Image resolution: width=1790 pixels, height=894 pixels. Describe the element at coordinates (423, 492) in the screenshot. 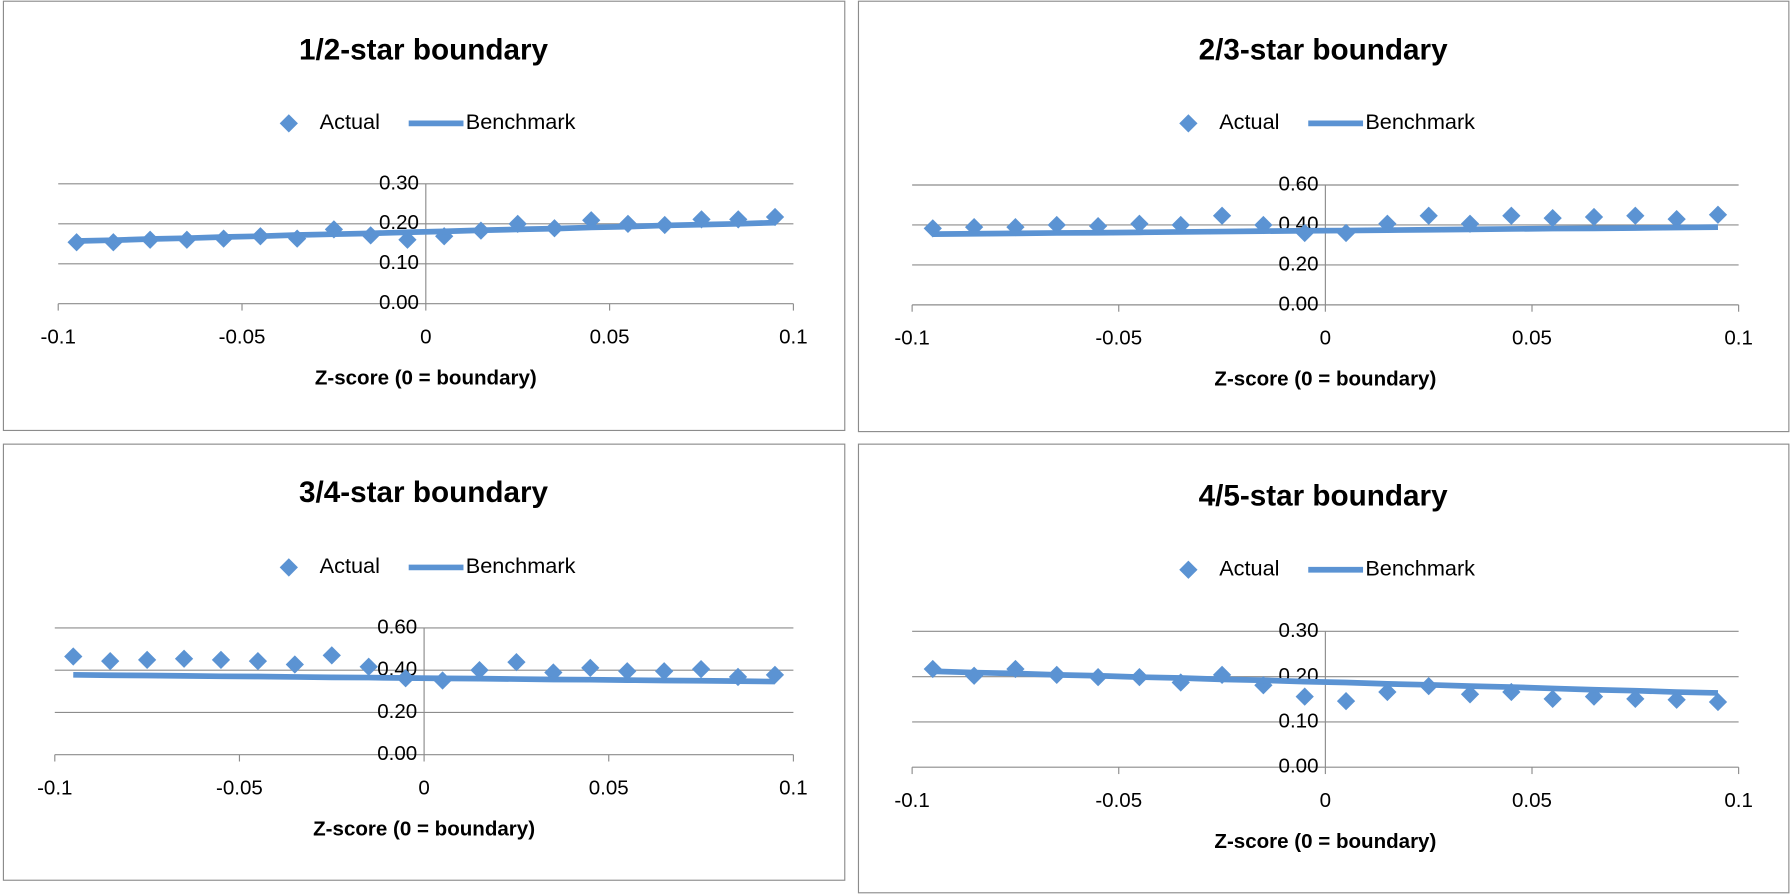

I see `chart-title: 3/4-star boundary` at that location.